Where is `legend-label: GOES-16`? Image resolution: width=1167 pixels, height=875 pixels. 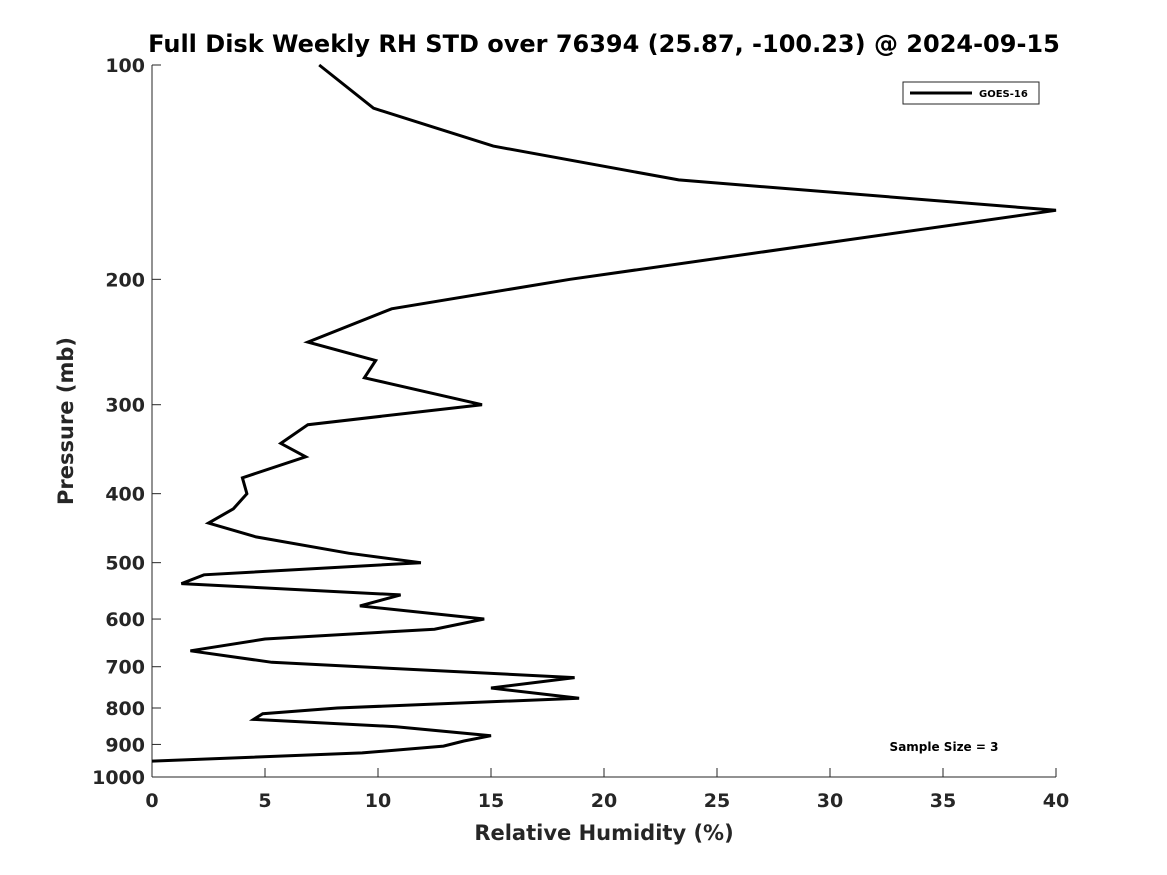 legend-label: GOES-16 is located at coordinates (1003, 94).